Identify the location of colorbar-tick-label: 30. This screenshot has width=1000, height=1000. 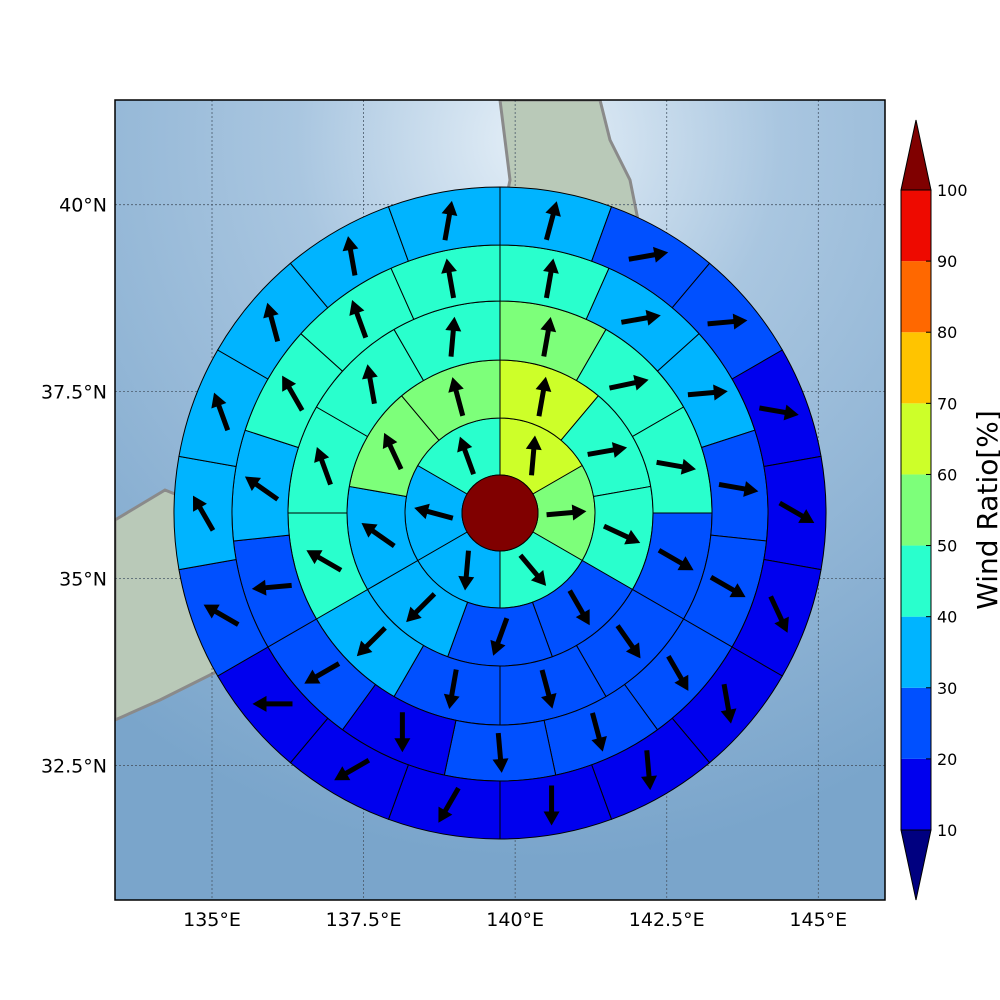
(947, 688).